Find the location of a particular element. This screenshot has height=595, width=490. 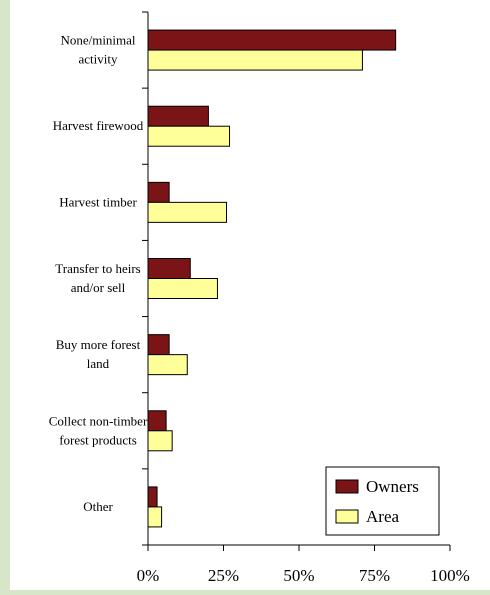

x-tick-label: 50% is located at coordinates (298, 575).